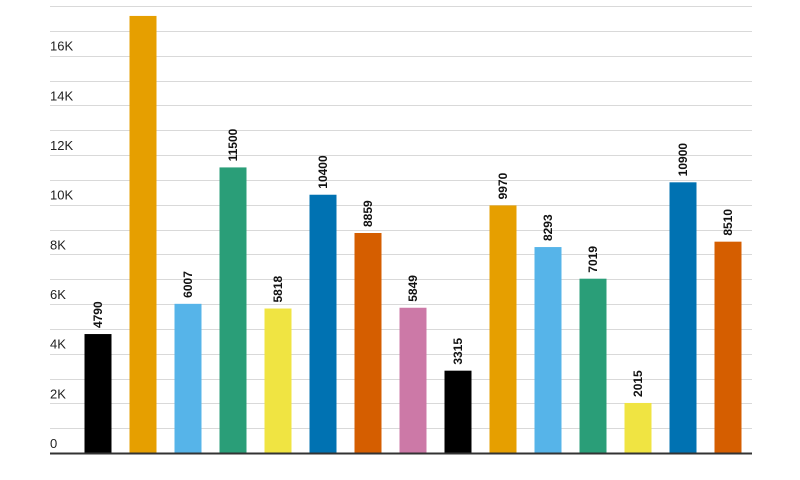  Describe the element at coordinates (53, 443) in the screenshot. I see `y-tick-label: 0` at that location.